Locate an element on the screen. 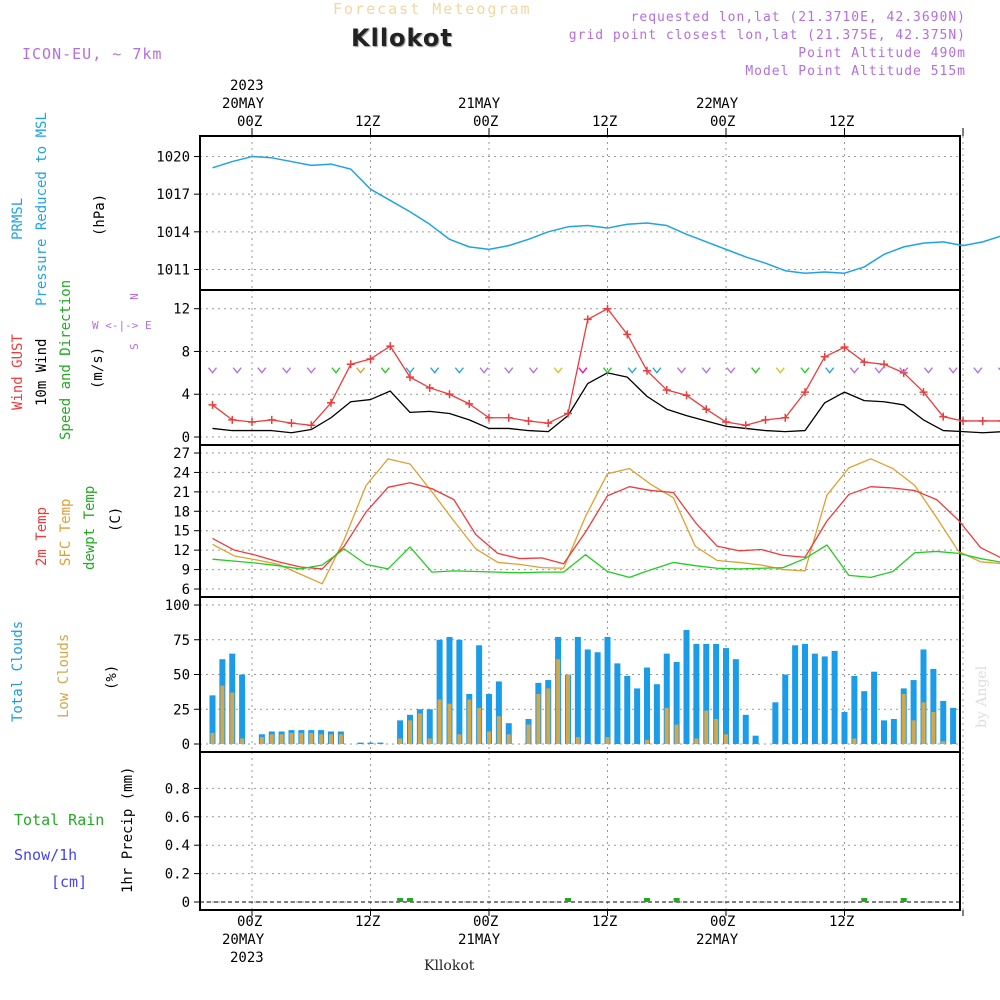 This screenshot has width=1000, height=1000. precipitation-ytick-label: 0.6 is located at coordinates (177, 818).